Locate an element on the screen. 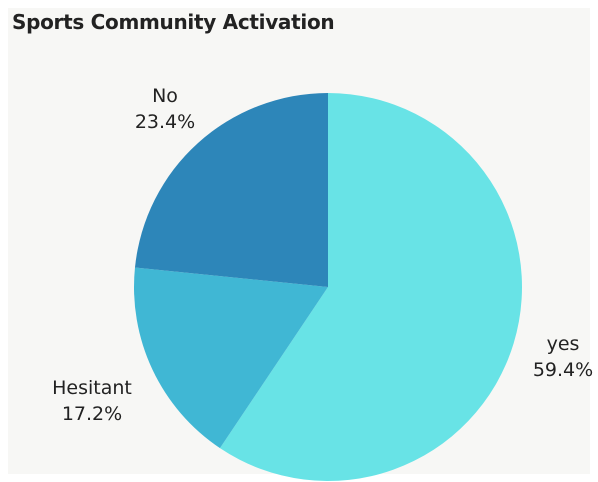 The height and width of the screenshot is (482, 598). pie-slice-no is located at coordinates (231, 190).